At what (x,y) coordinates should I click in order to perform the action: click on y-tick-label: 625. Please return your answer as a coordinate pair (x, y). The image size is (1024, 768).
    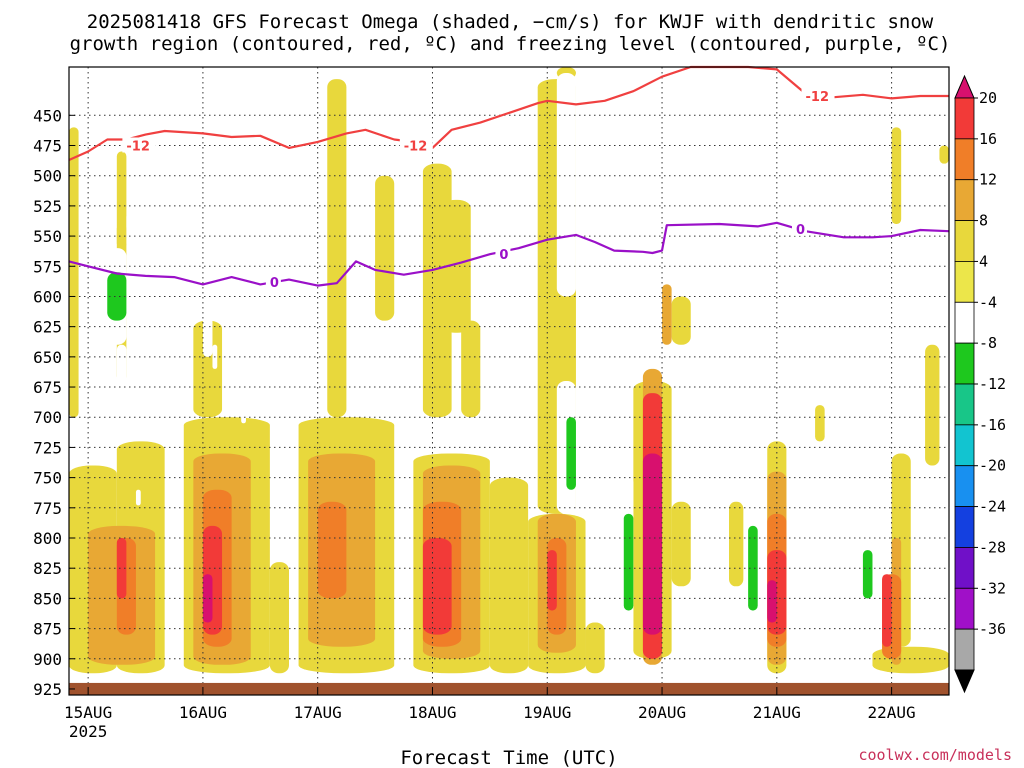
    Looking at the image, I should click on (47, 327).